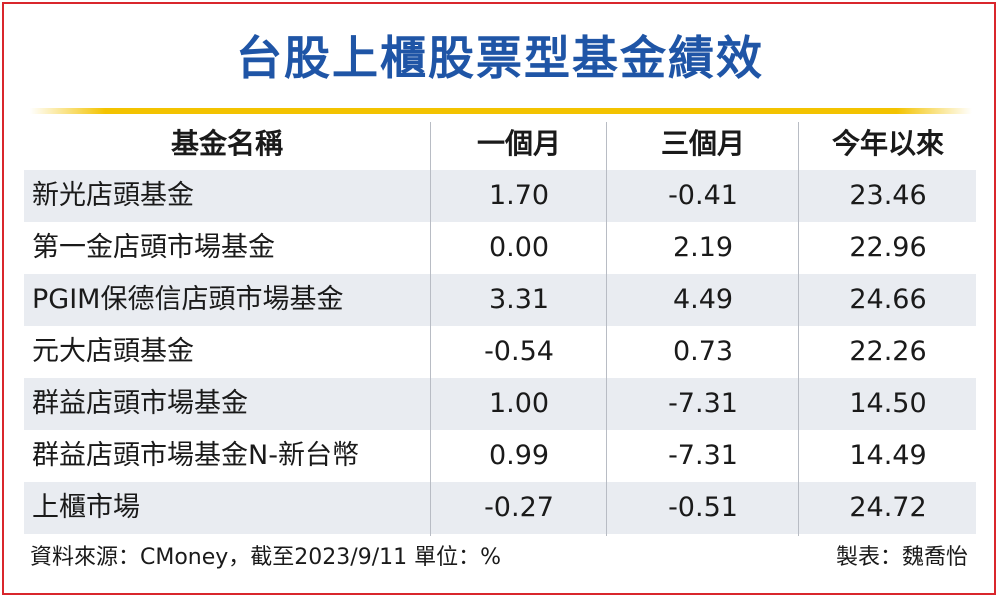  I want to click on ytd-cell: 14.49, so click(888, 455).